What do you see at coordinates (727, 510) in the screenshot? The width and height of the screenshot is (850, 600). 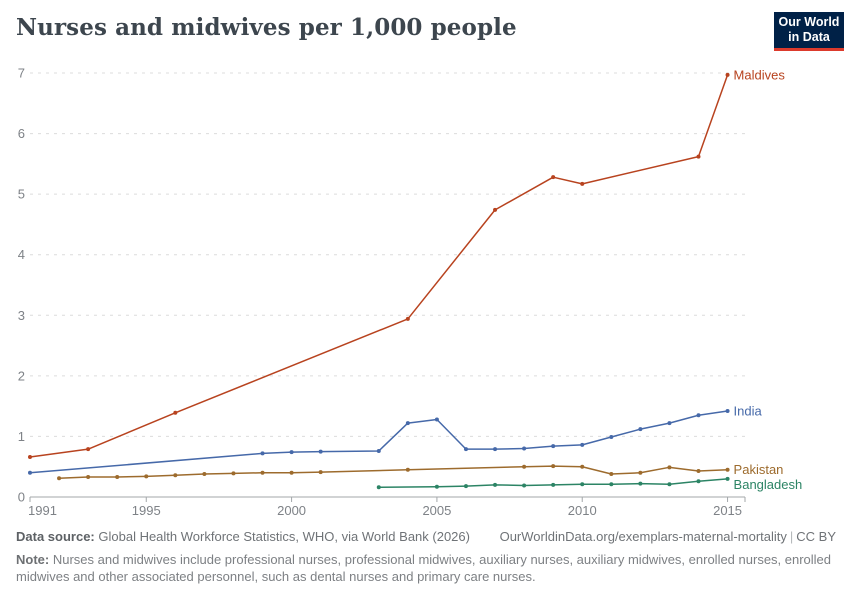 I see `x-tick-label: 2015` at bounding box center [727, 510].